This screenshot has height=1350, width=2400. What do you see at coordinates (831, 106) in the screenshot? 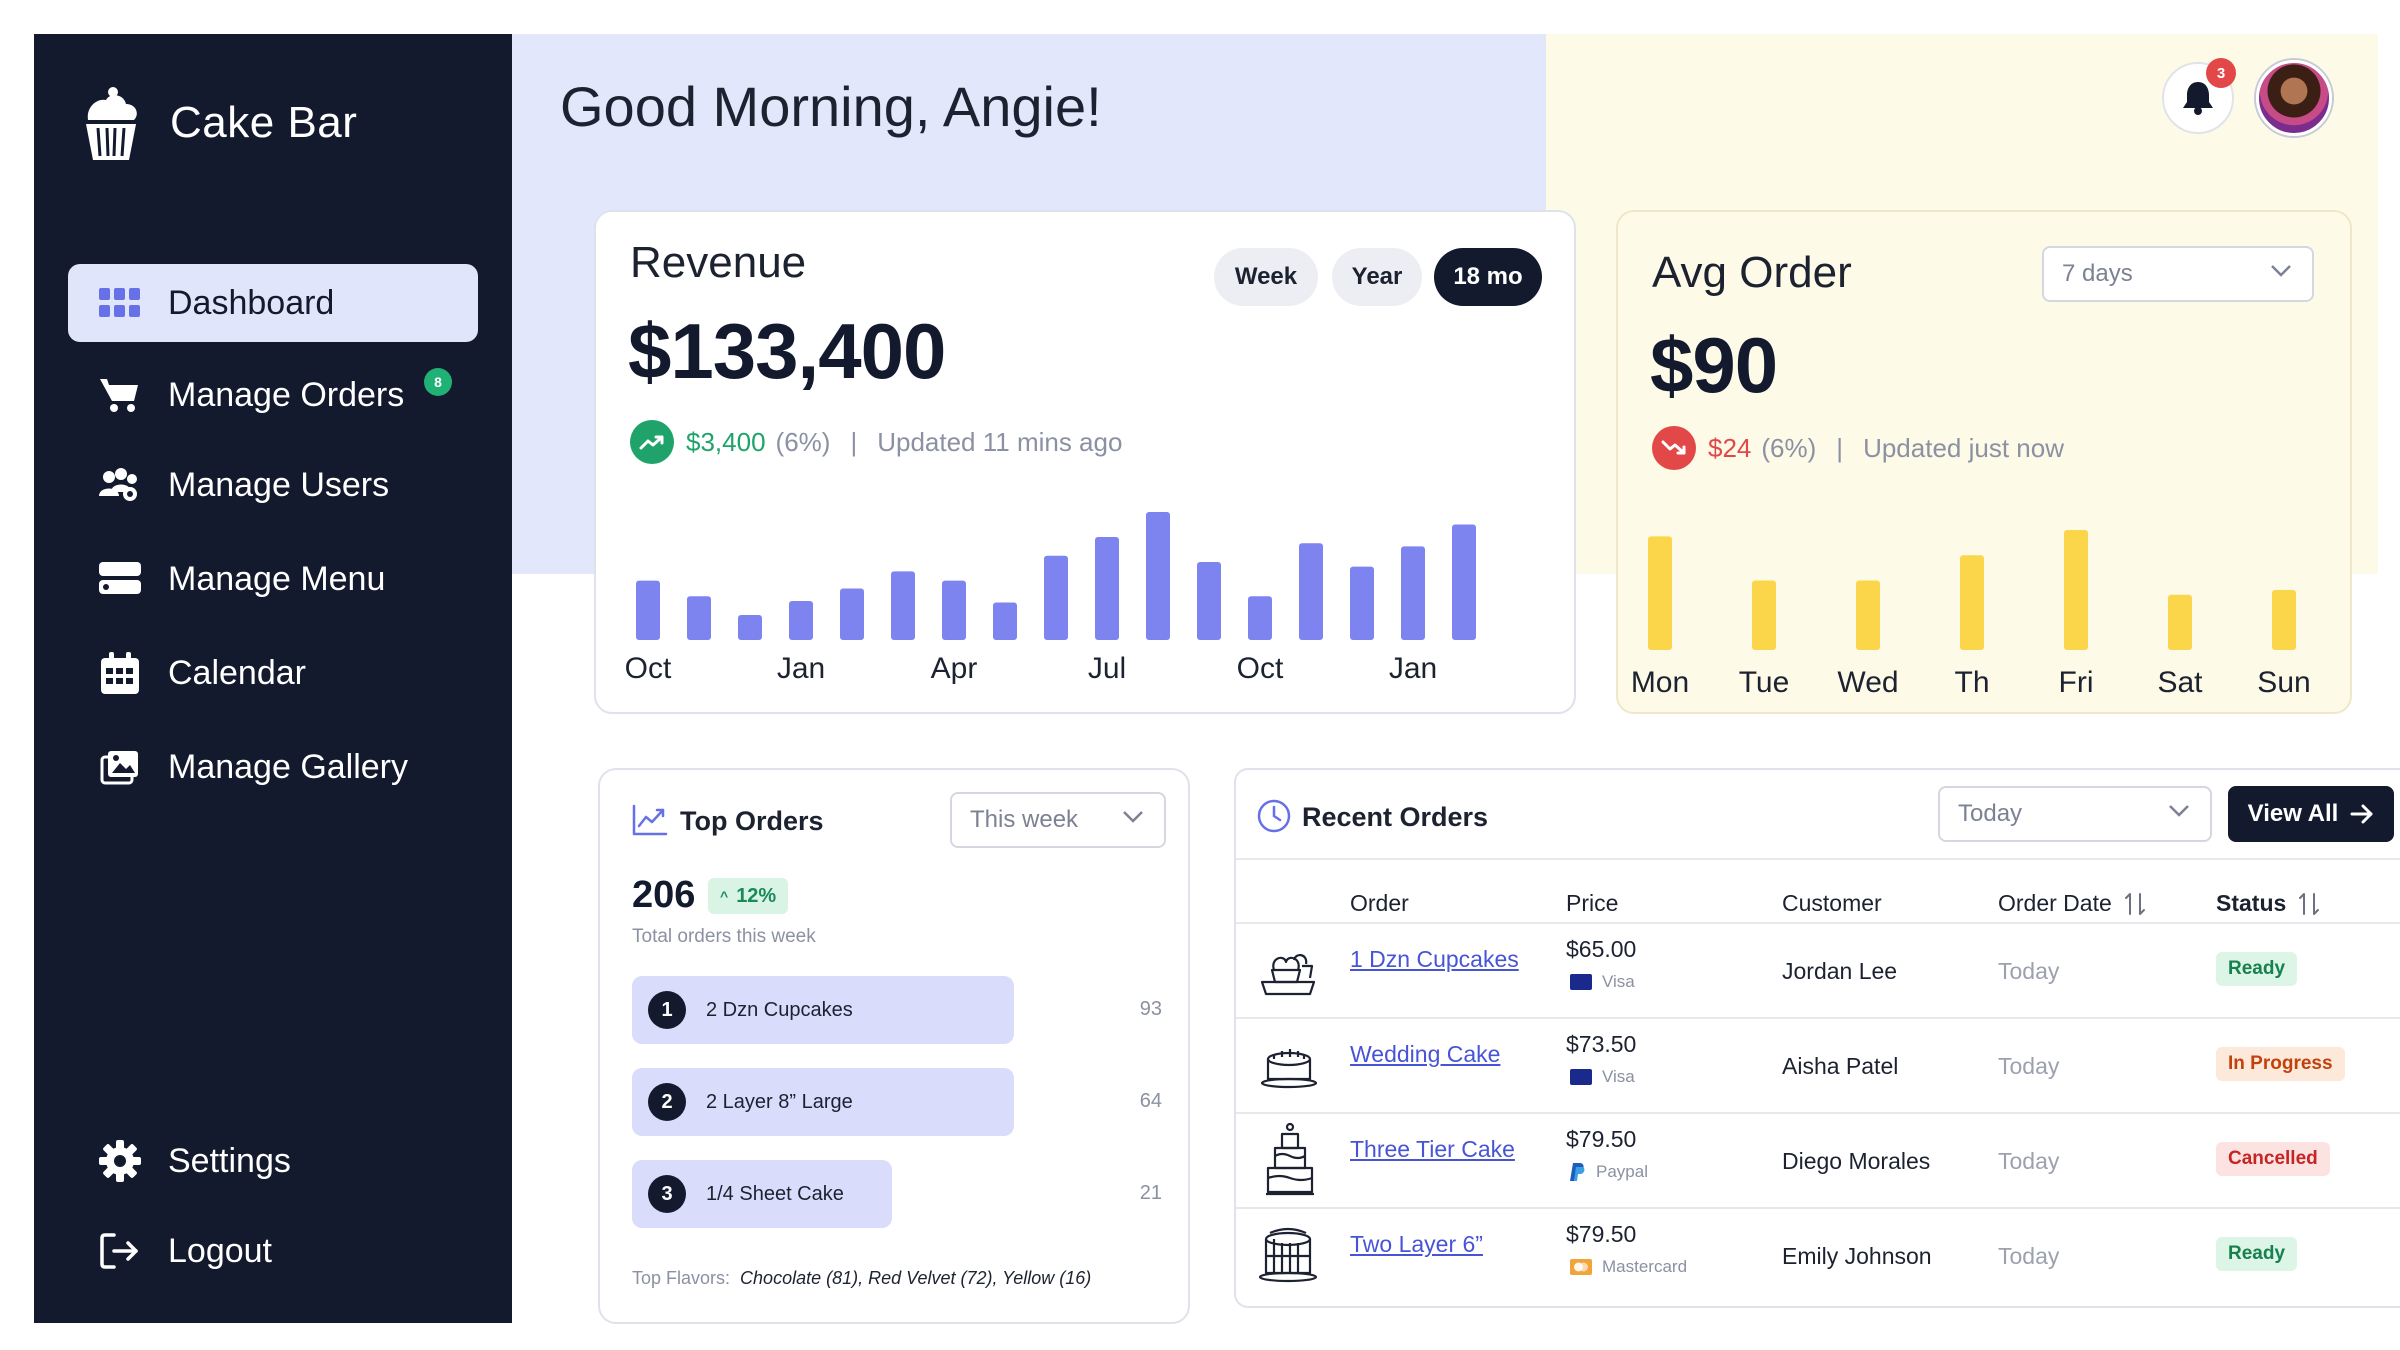
I see `greeting-heading: Good Morning, Angie!` at bounding box center [831, 106].